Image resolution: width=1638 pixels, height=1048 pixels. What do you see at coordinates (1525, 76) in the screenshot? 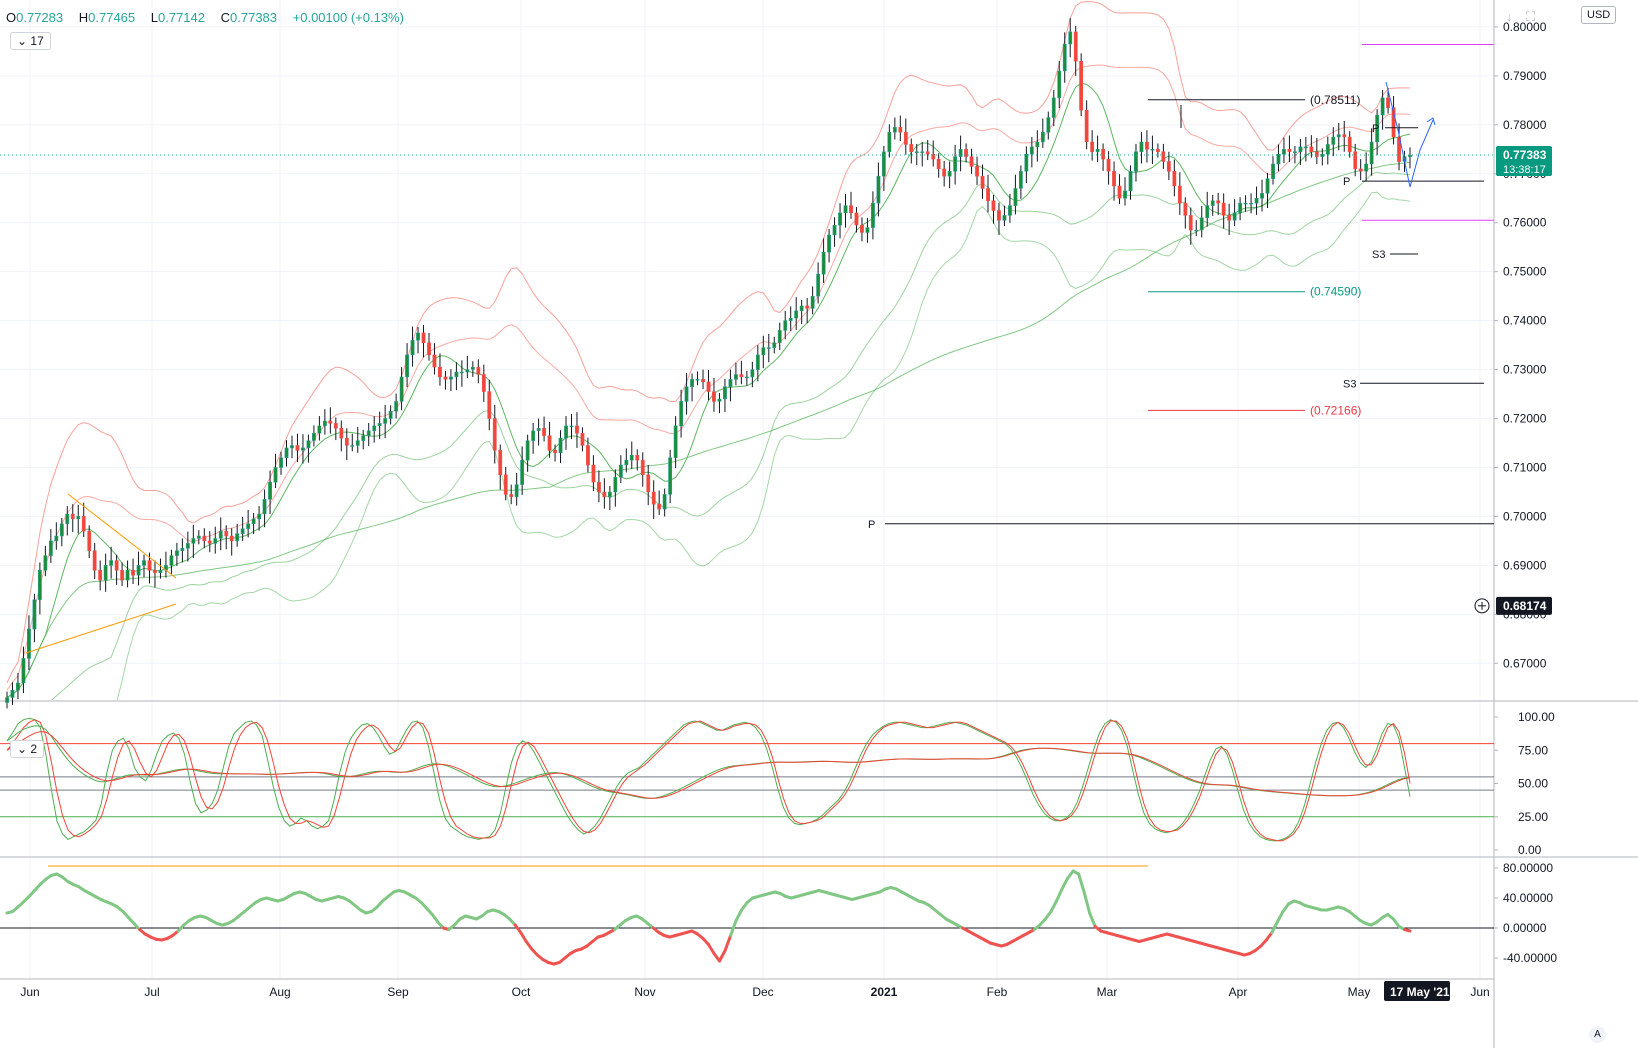
I see `y-tick-label: 0.79000` at bounding box center [1525, 76].